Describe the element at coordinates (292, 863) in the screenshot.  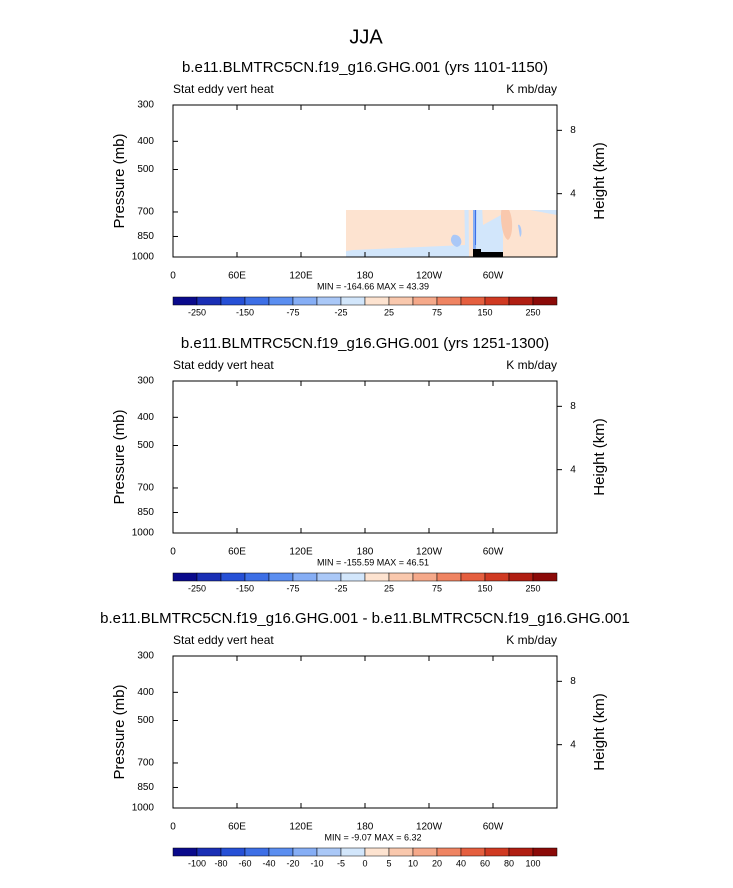
I see `colorbar-label: -20` at that location.